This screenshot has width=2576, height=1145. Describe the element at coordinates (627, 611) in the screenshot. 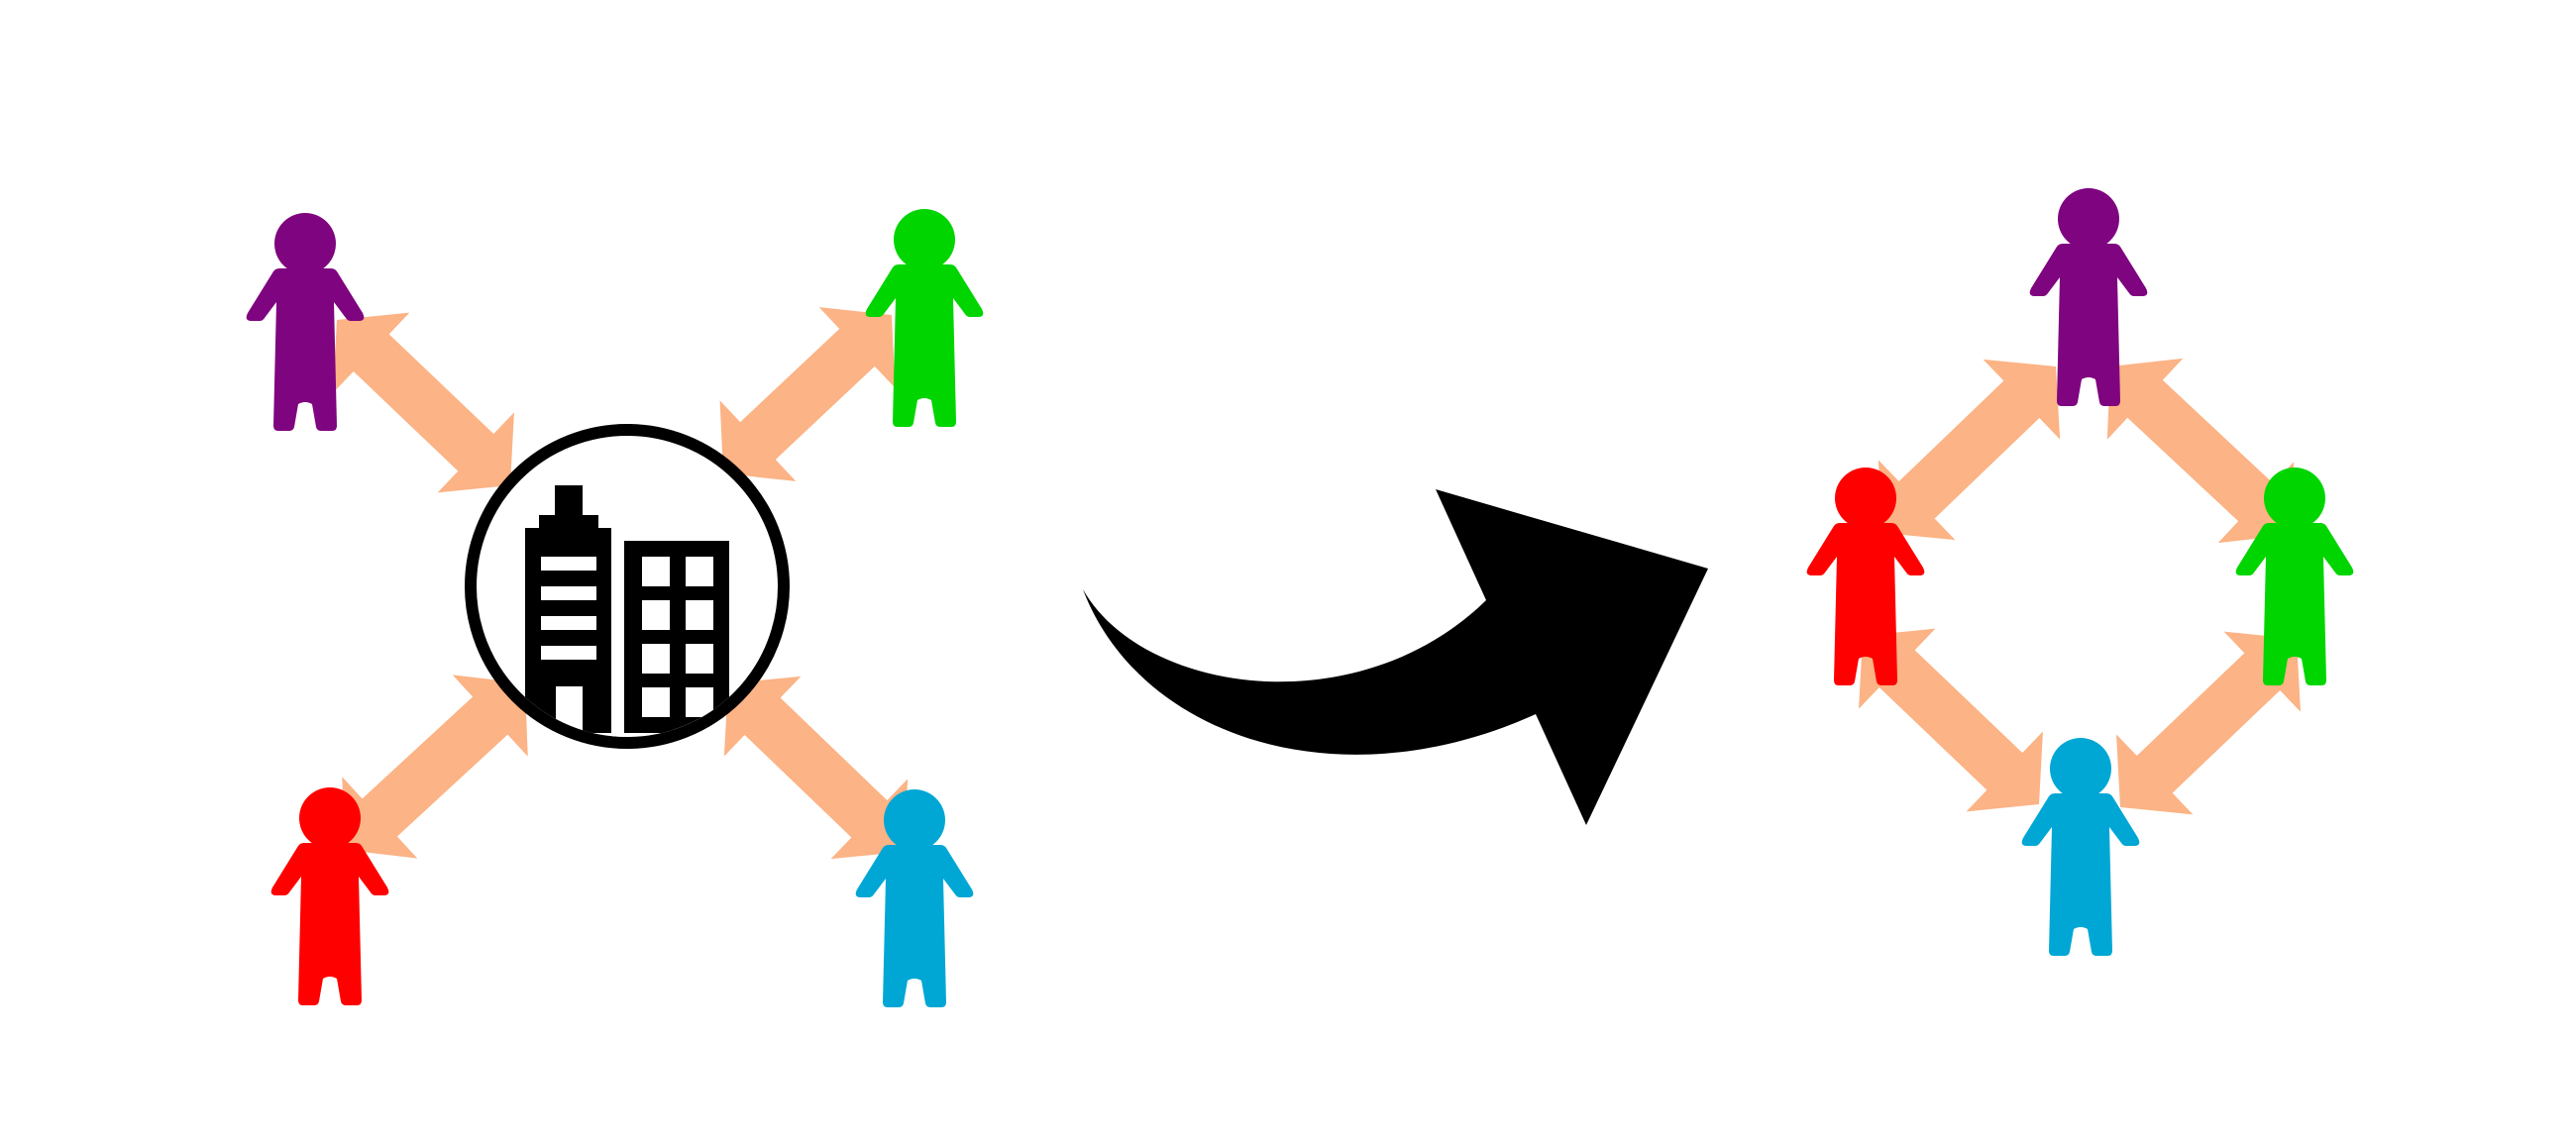

I see `office-buildings-icon` at that location.